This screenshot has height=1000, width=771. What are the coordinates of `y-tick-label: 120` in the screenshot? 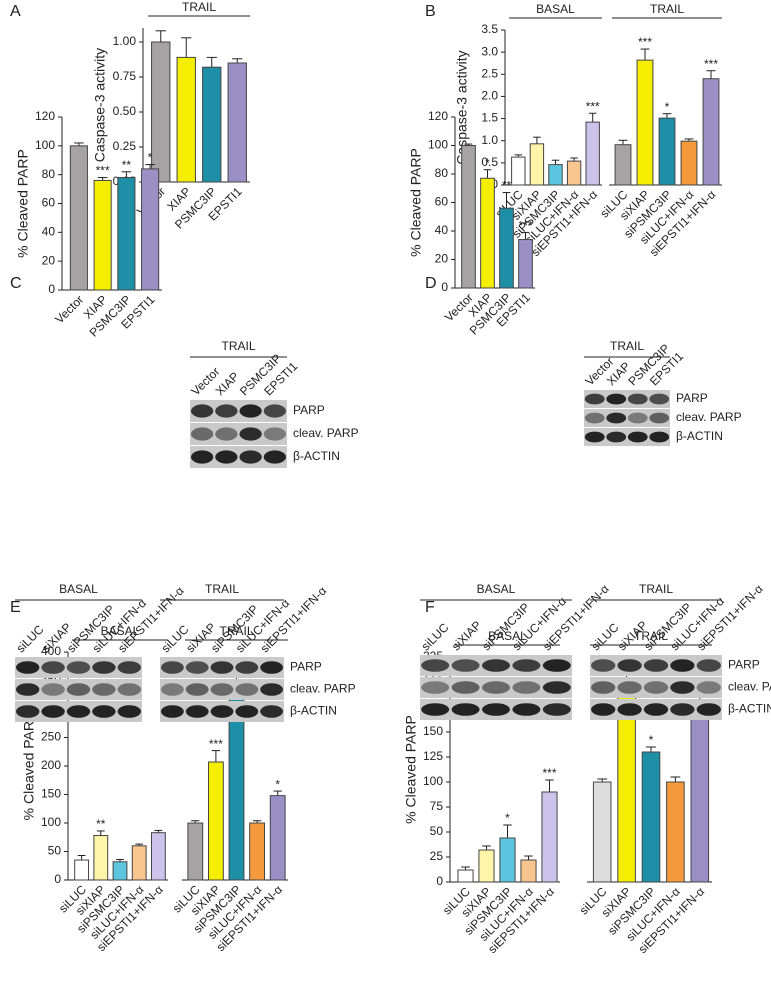 It's located at (438, 116).